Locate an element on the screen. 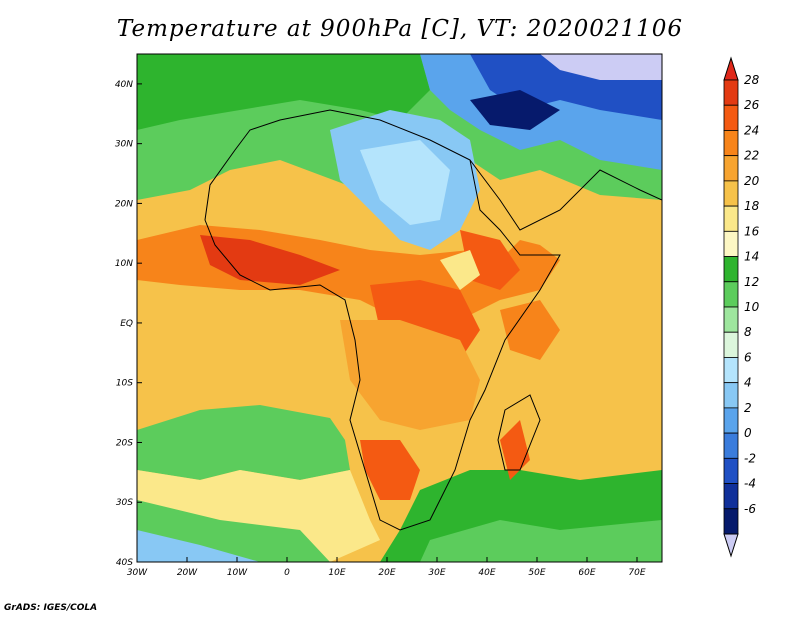  lon-tick-label: 40E is located at coordinates (486, 573).